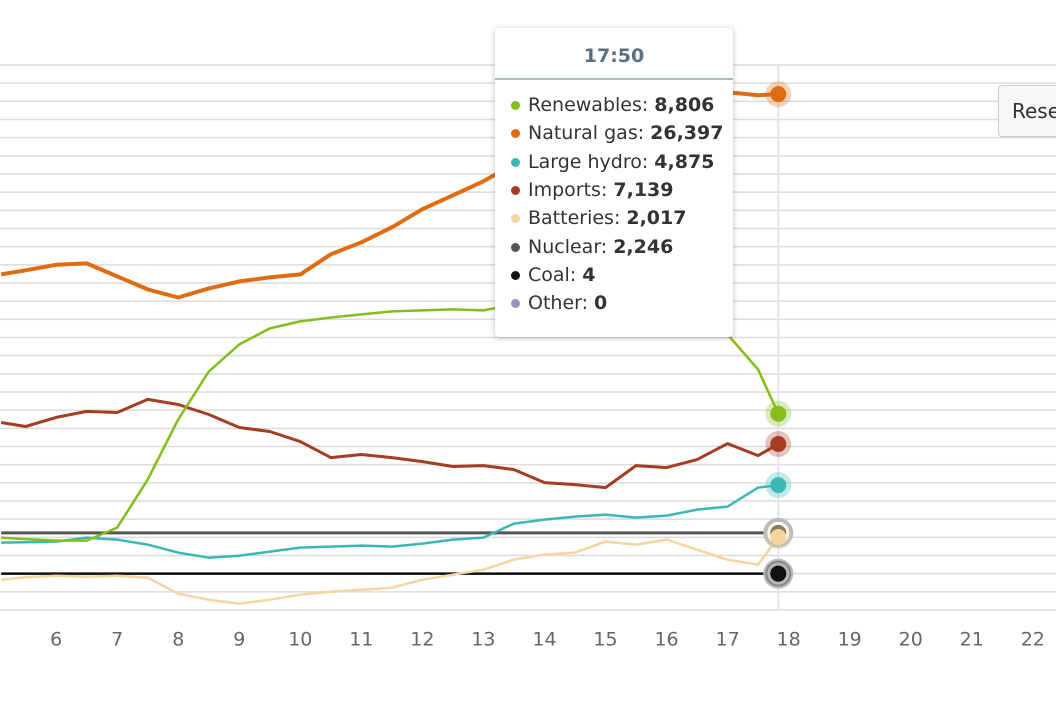 This screenshot has width=1056, height=708. What do you see at coordinates (1027, 111) in the screenshot?
I see `reset-zoom-button: Rese` at bounding box center [1027, 111].